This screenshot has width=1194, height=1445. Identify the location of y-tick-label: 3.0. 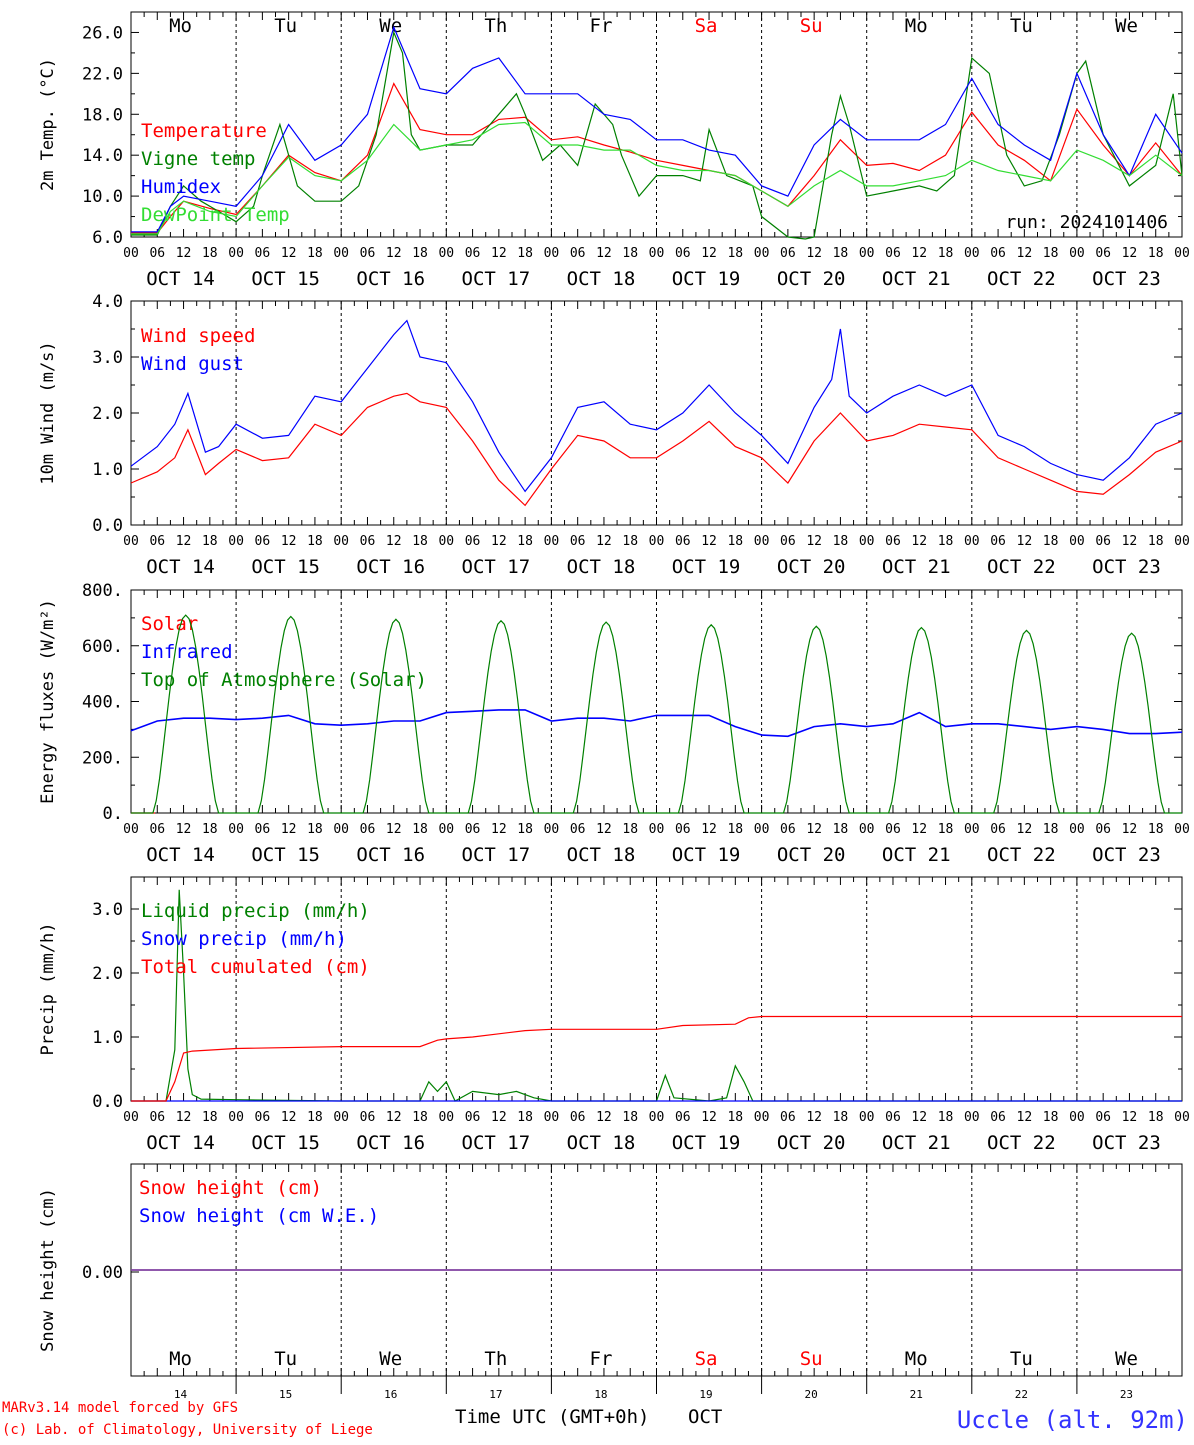
(107, 358).